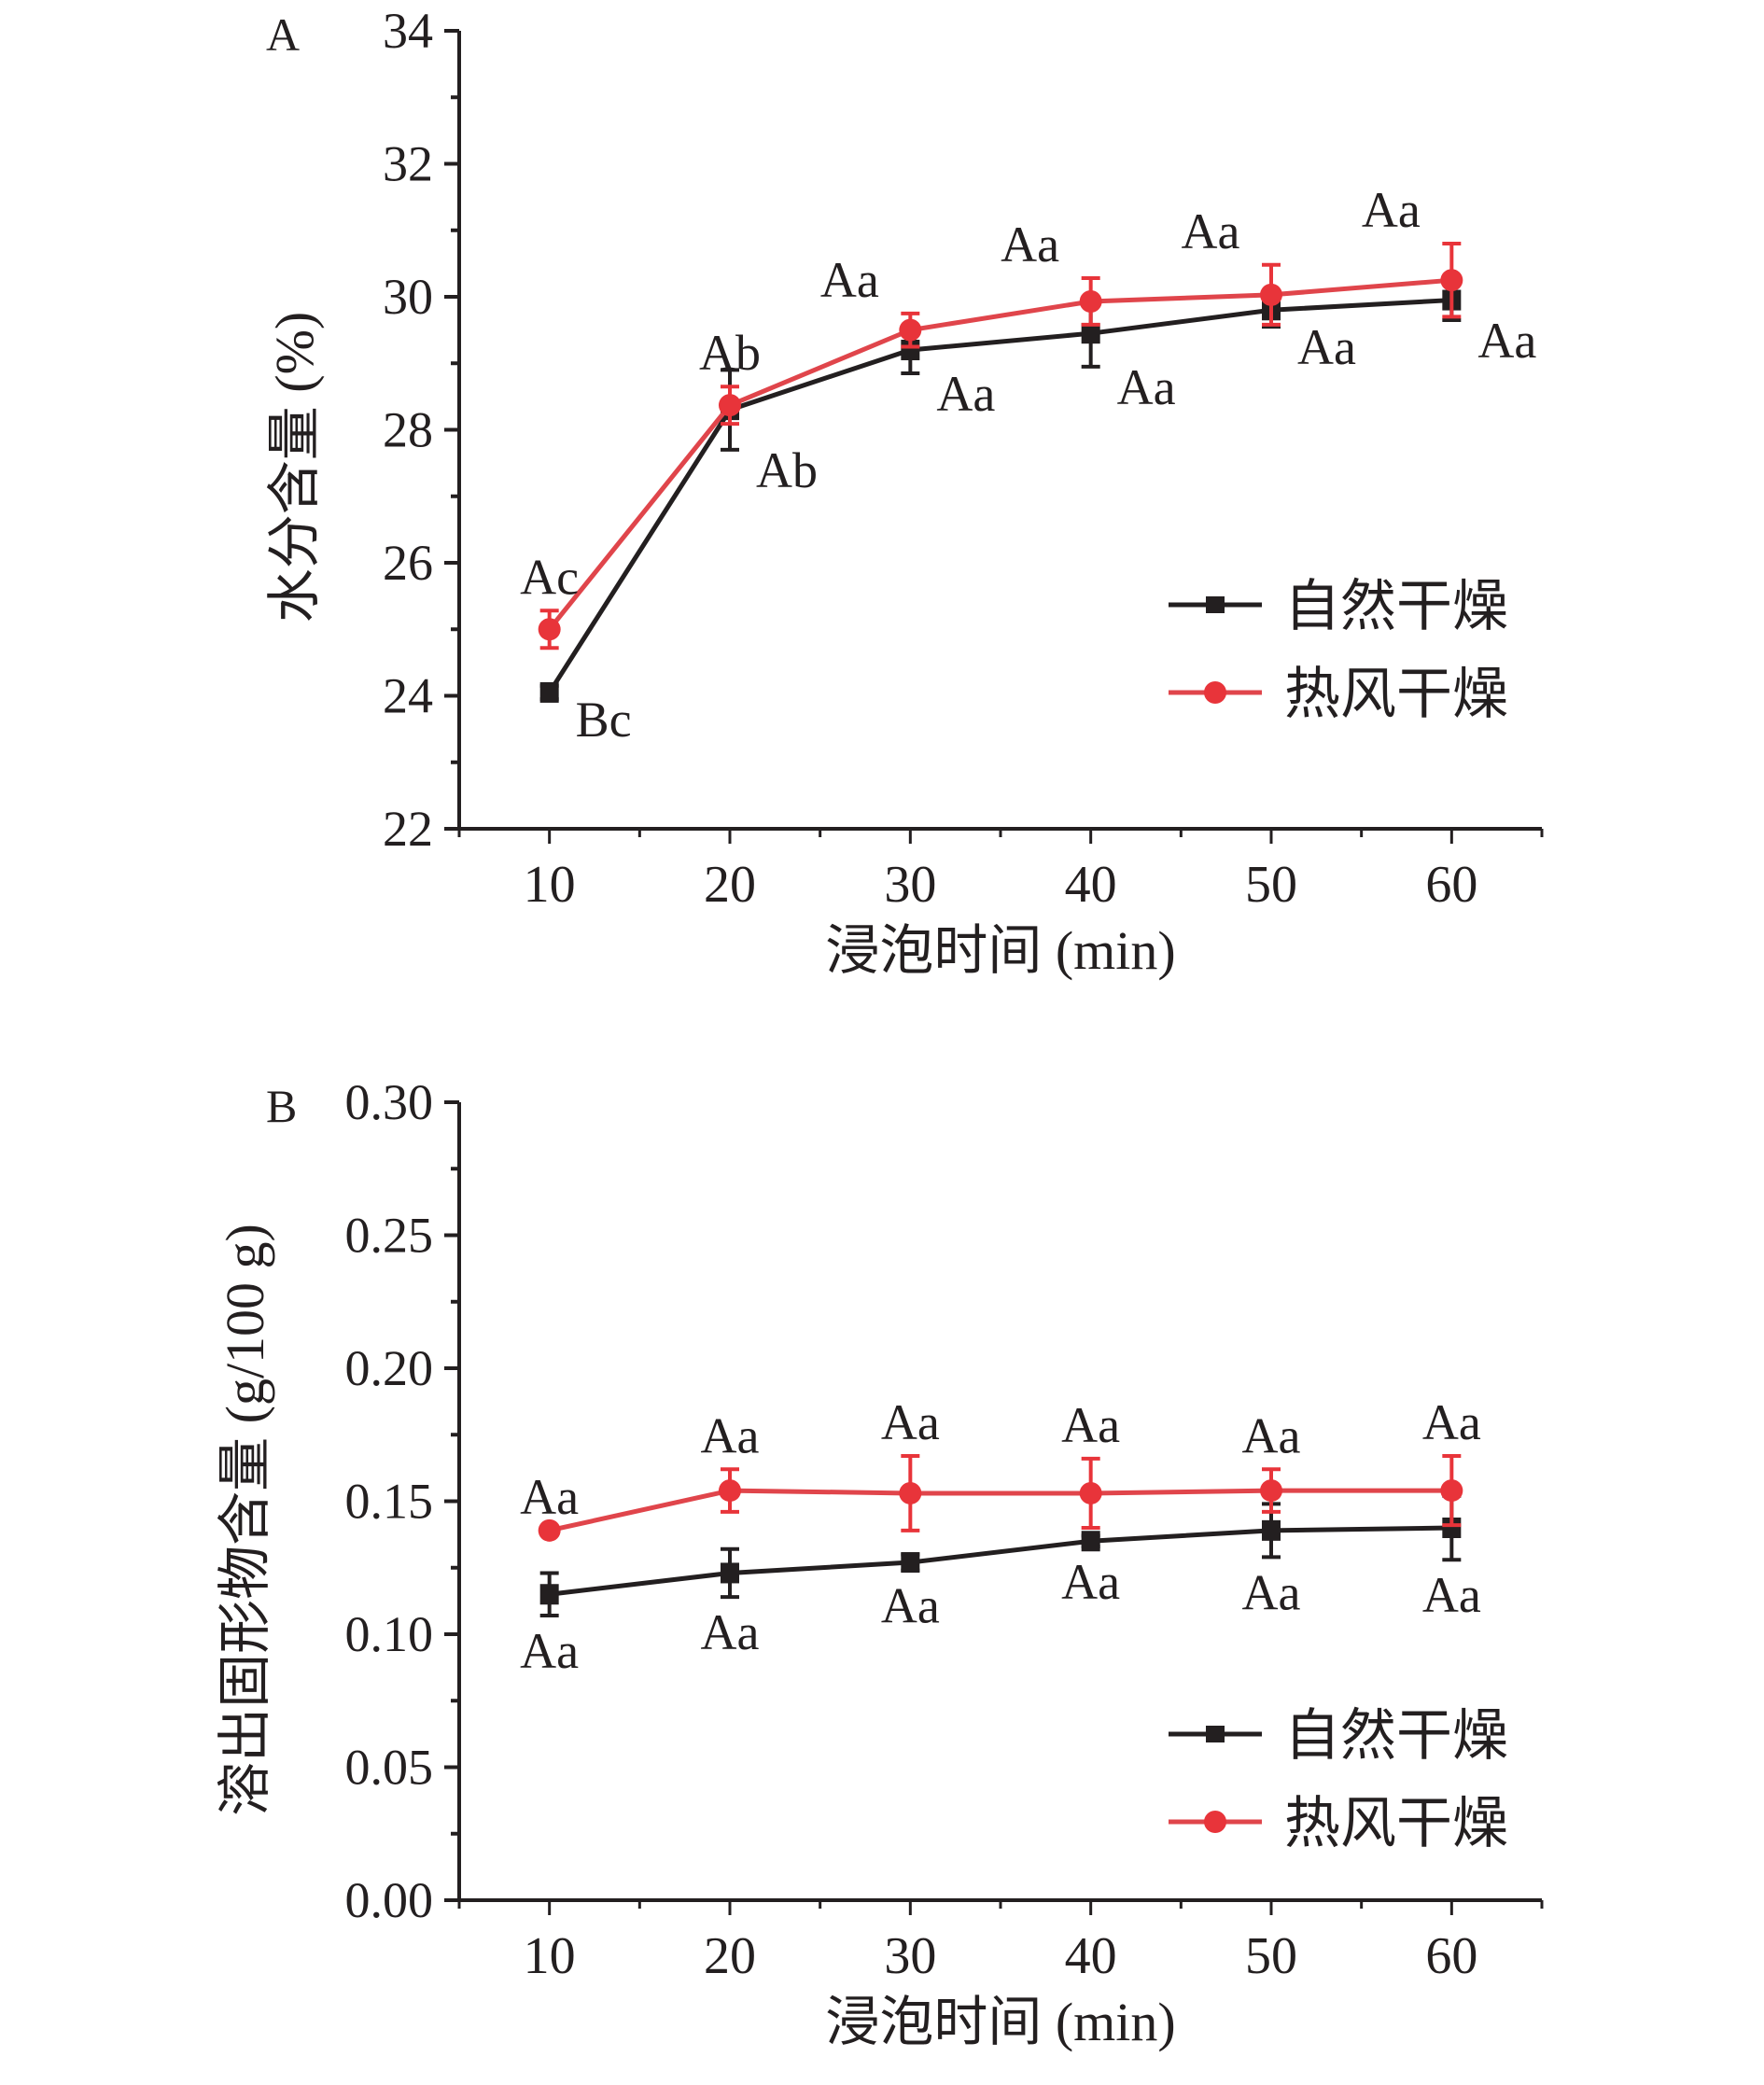 This screenshot has height=2085, width=1764. I want to click on series-natural-drying: Aa Aa Aa Aa Aa Aa, so click(1001, 1586).